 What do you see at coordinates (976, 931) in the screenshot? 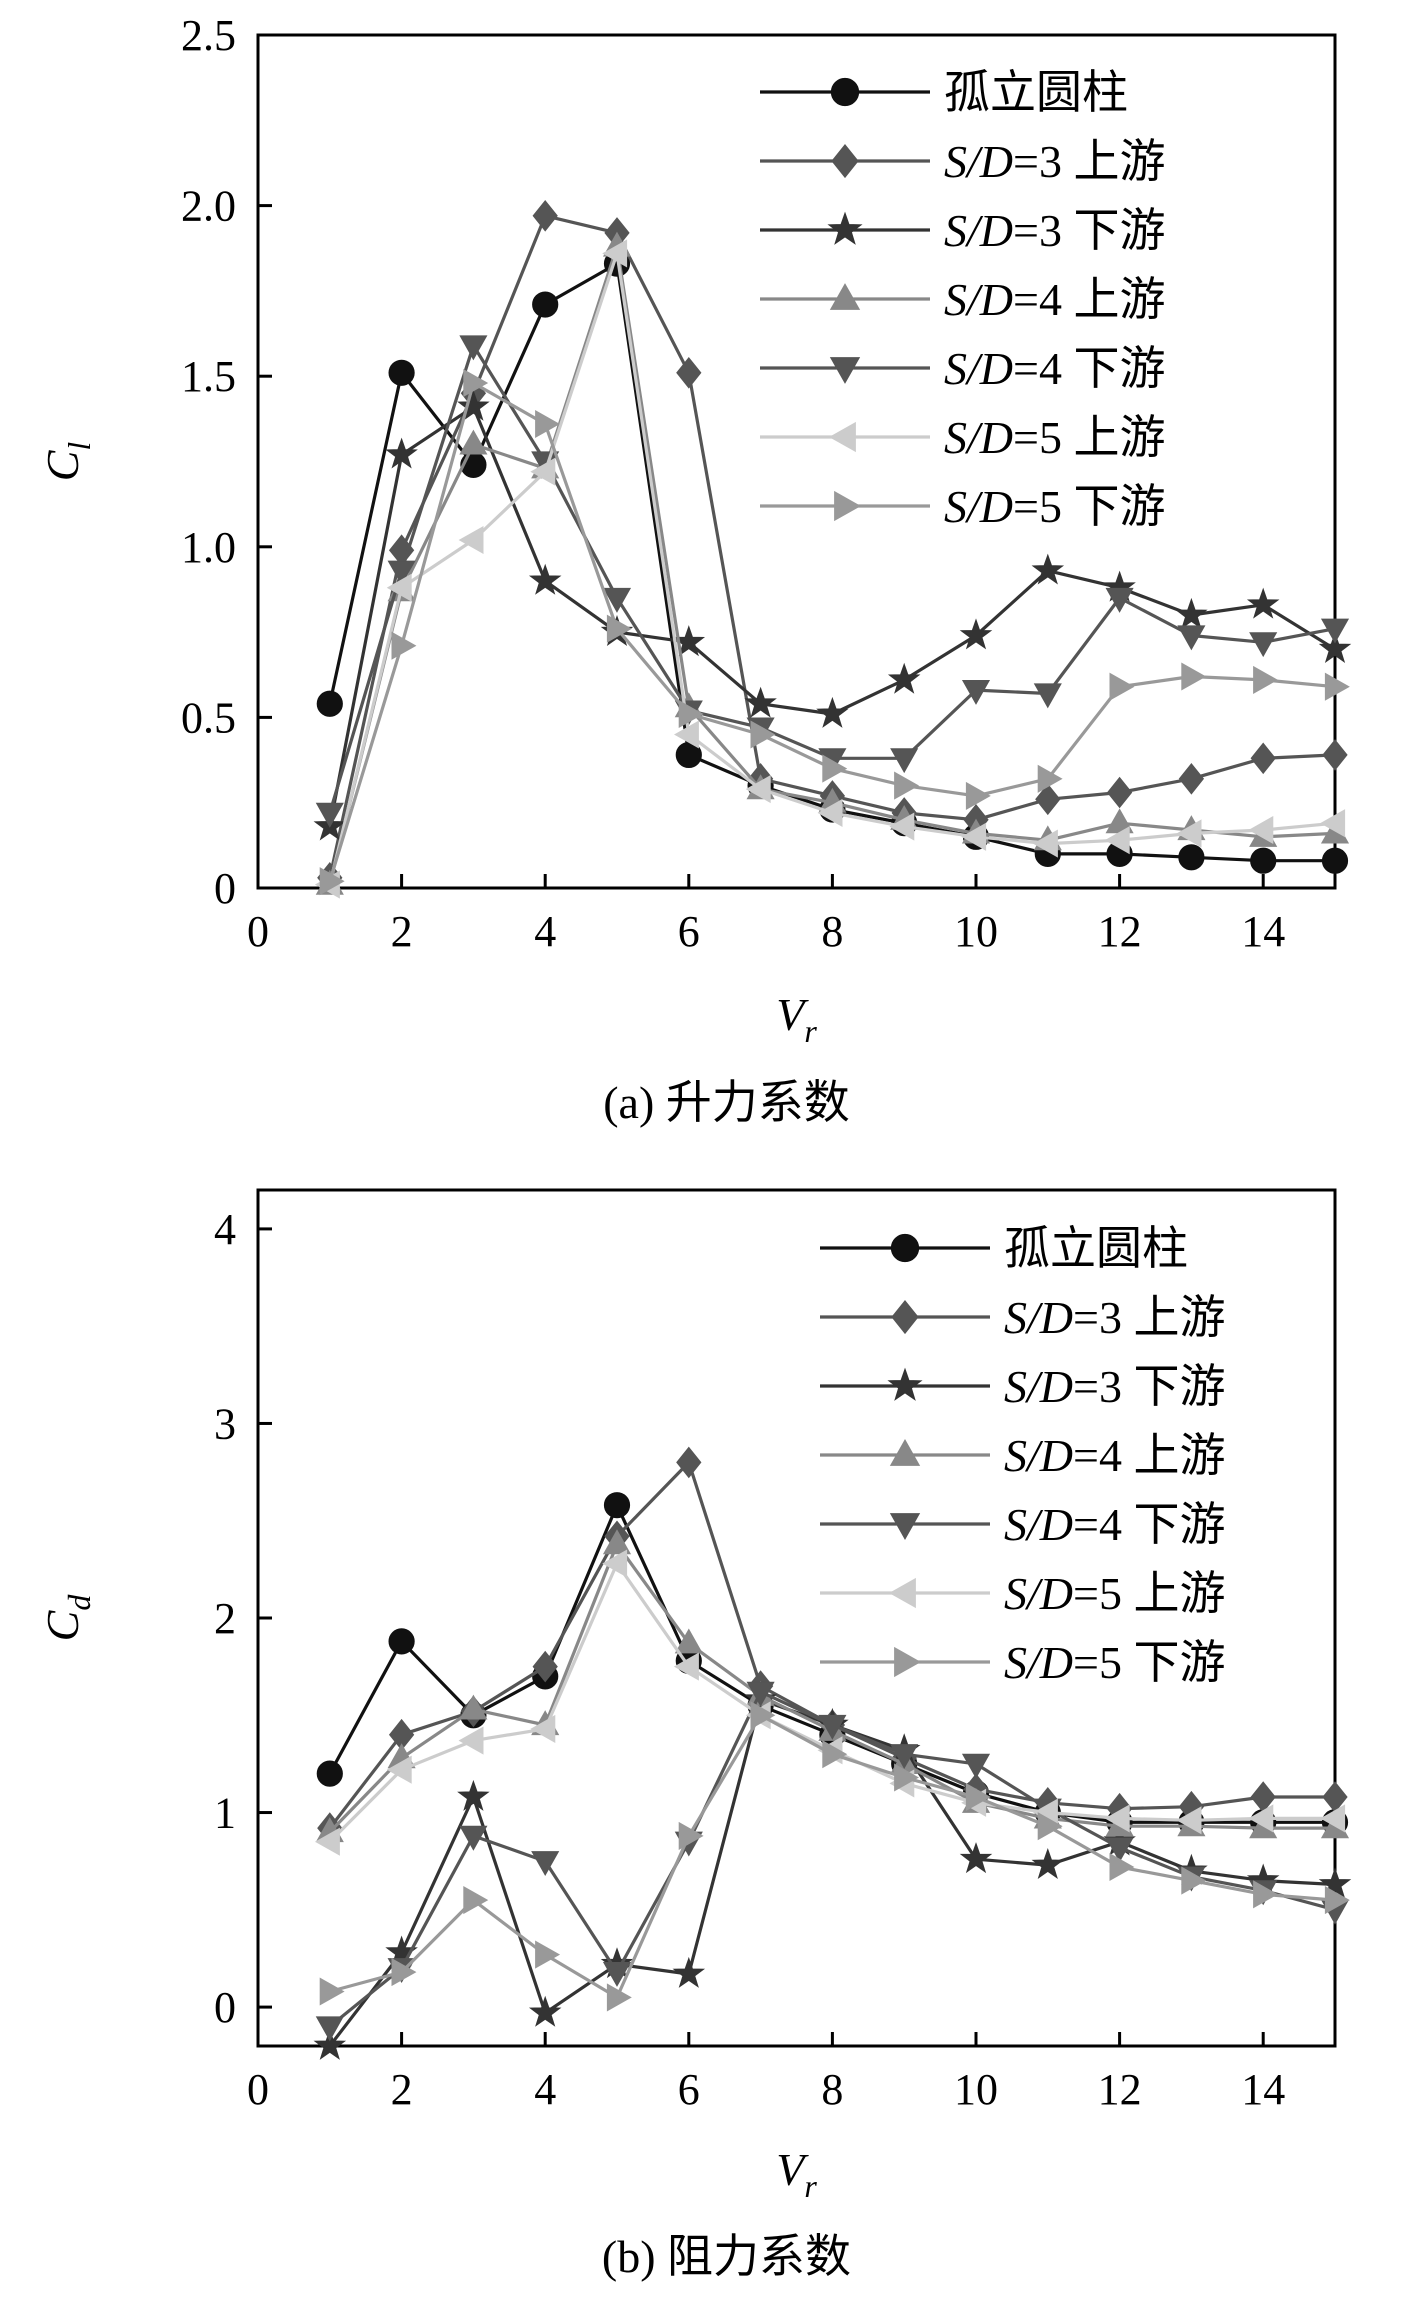
I see `x-tick-label: 10` at bounding box center [976, 931].